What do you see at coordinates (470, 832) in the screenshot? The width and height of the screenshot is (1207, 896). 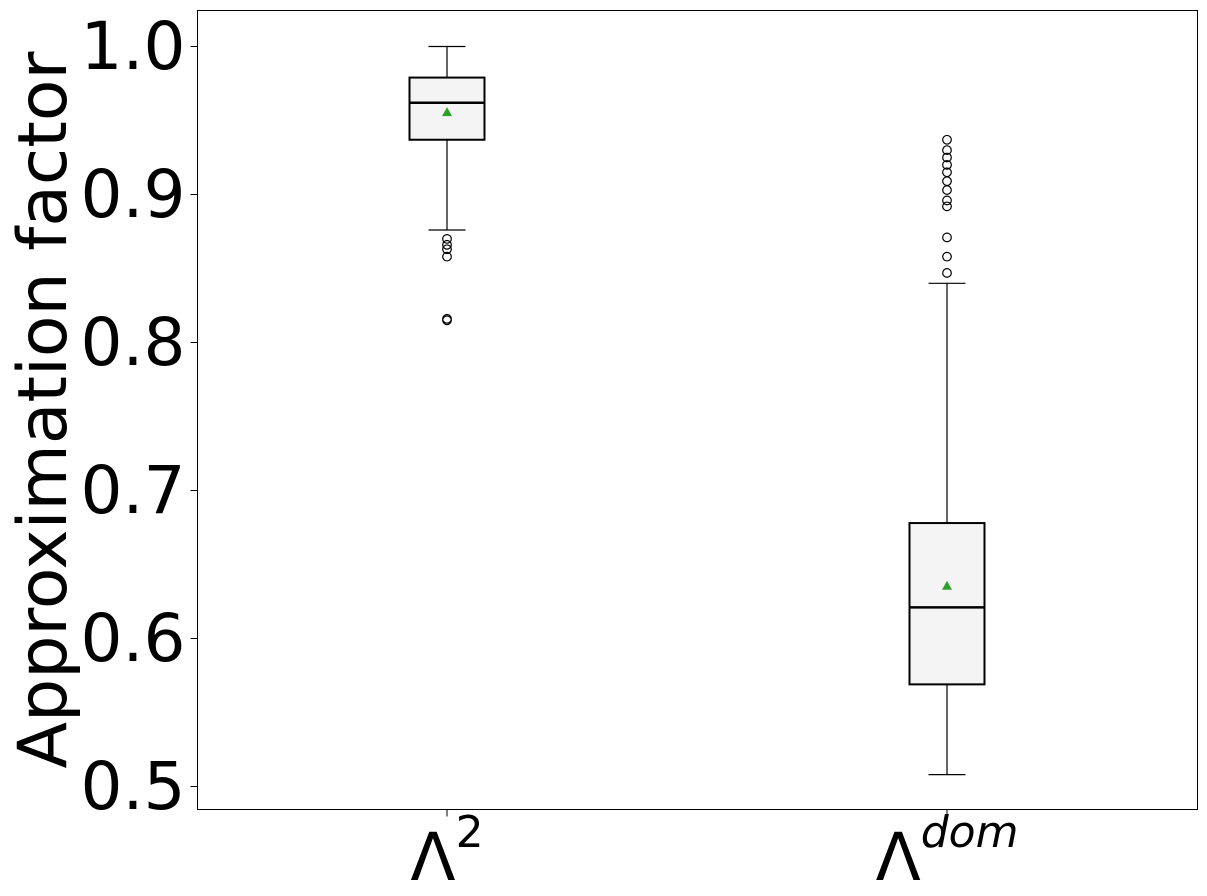 I see `x-tick-label-superscript: 2` at bounding box center [470, 832].